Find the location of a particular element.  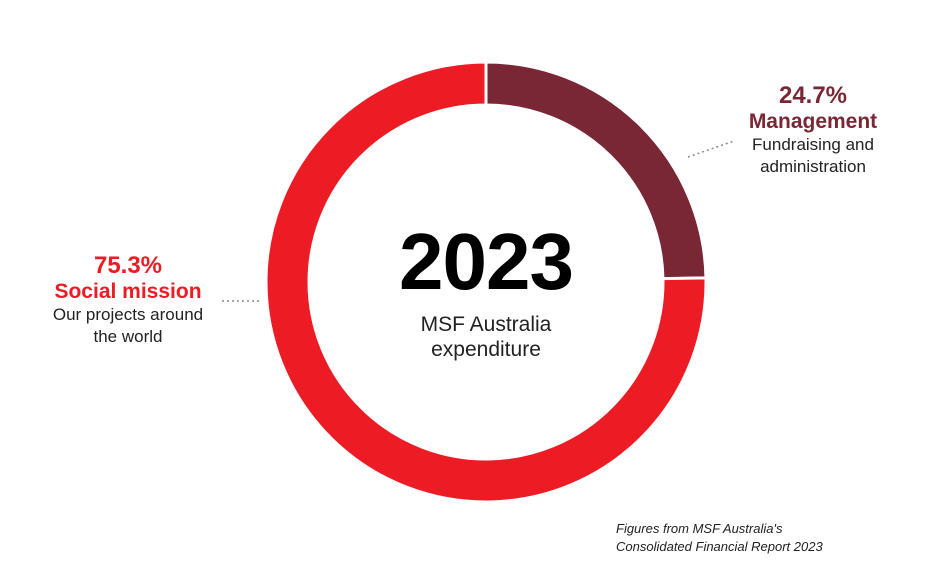

social-mission-desc-line2: the world is located at coordinates (128, 336).